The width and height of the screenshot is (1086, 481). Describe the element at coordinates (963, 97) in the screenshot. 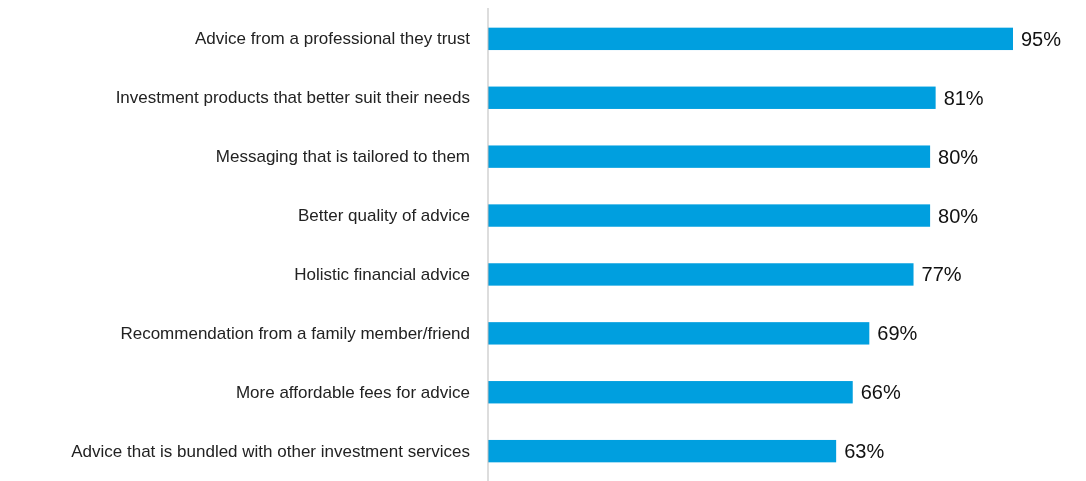

I see `data-label: 81%` at that location.